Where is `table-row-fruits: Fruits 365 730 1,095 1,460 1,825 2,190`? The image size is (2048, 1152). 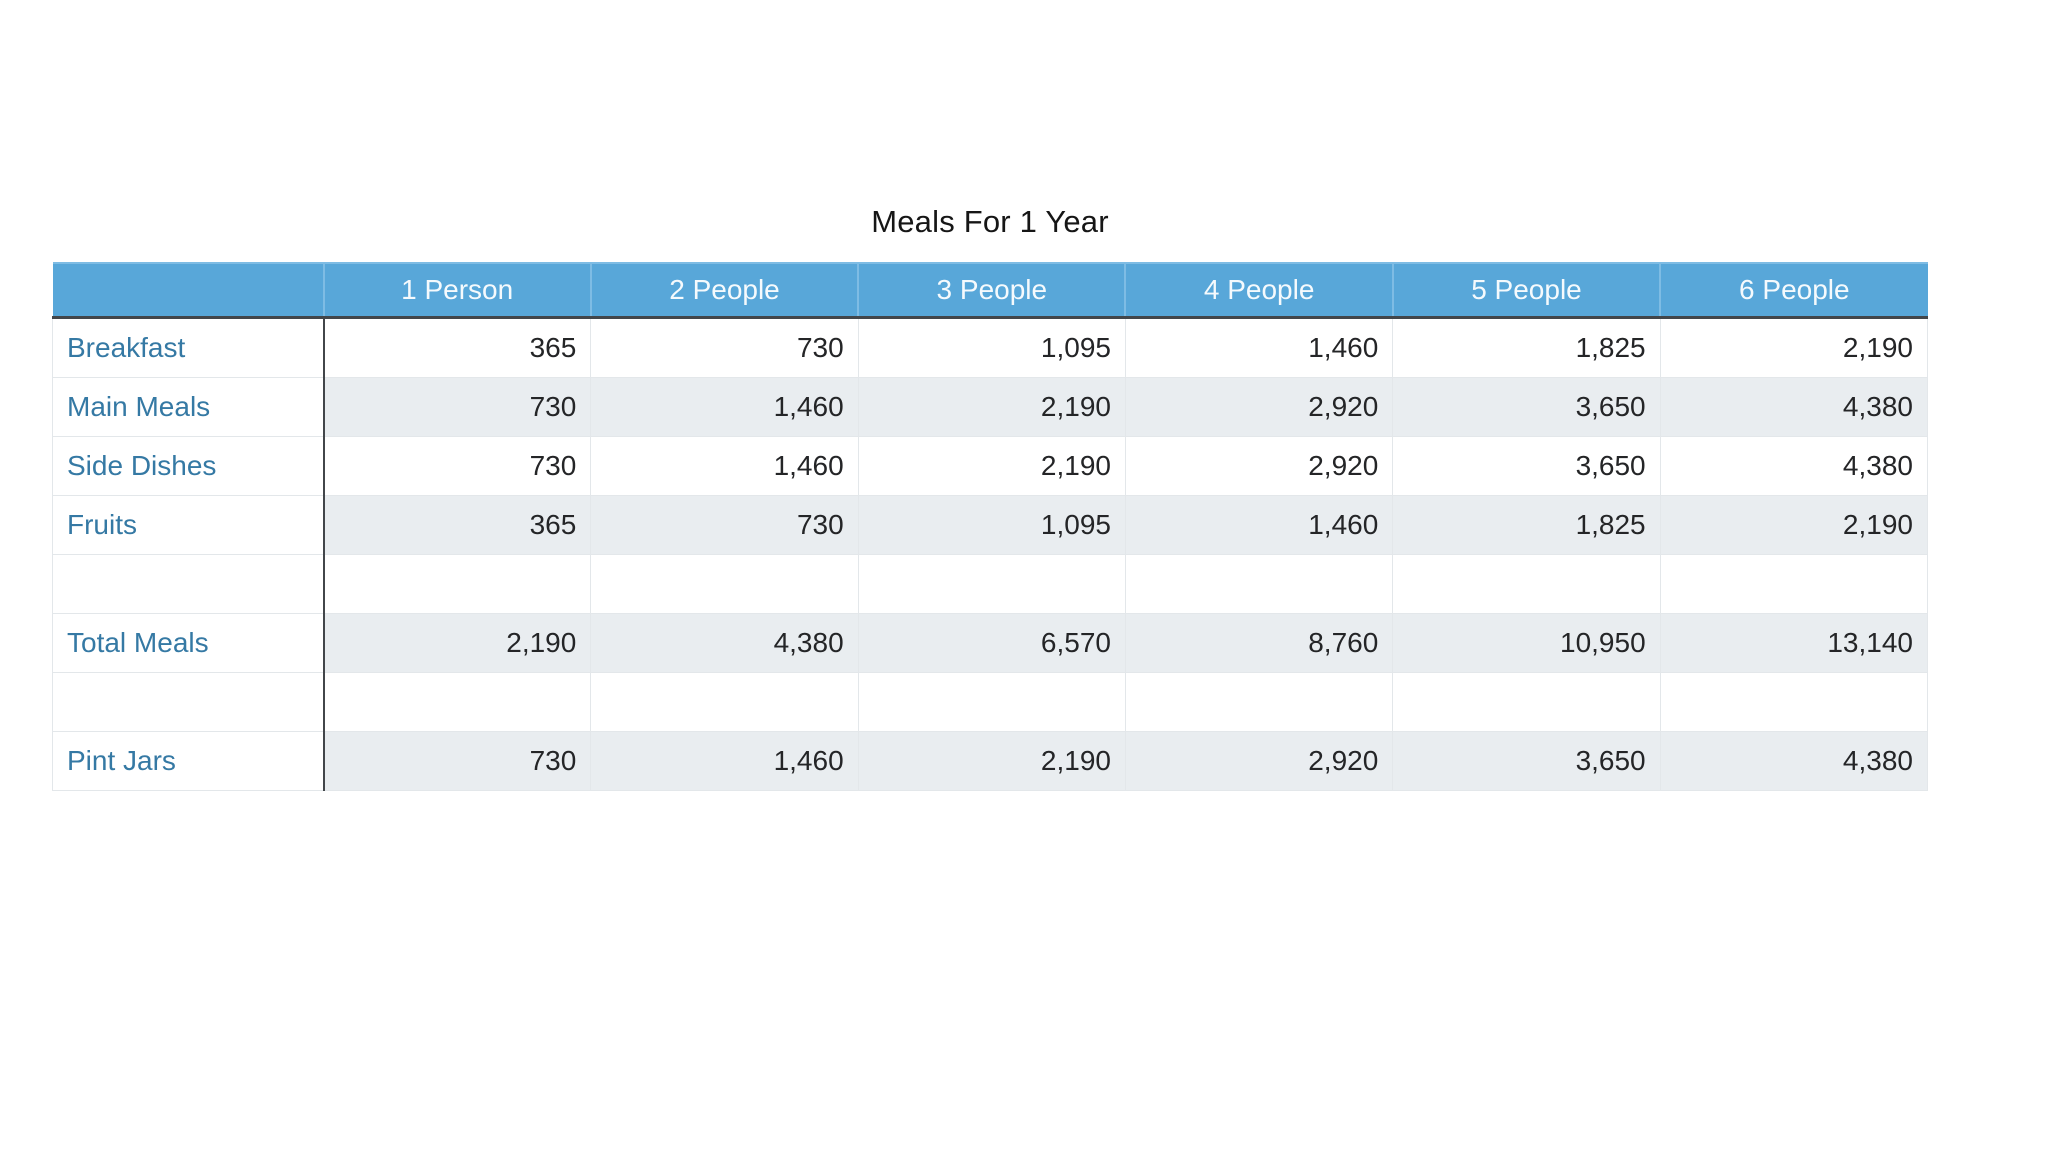 table-row-fruits: Fruits 365 730 1,095 1,460 1,825 2,190 is located at coordinates (990, 525).